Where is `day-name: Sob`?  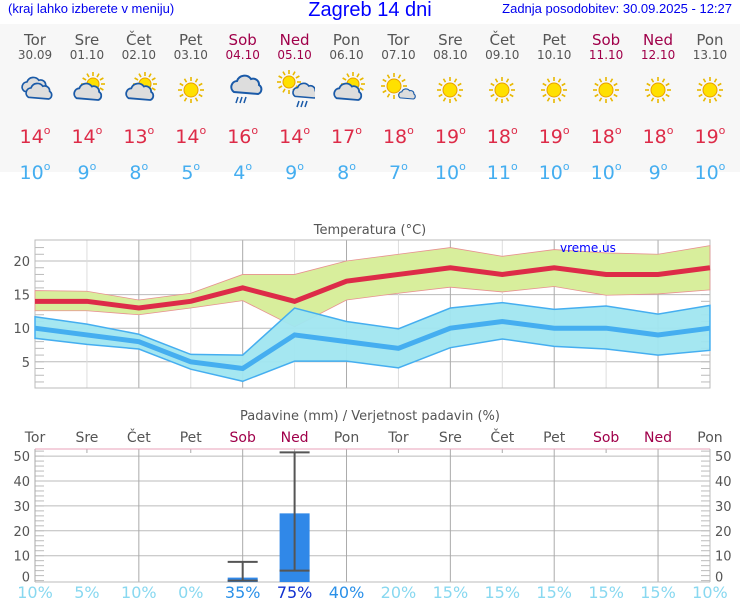
day-name: Sob is located at coordinates (606, 40).